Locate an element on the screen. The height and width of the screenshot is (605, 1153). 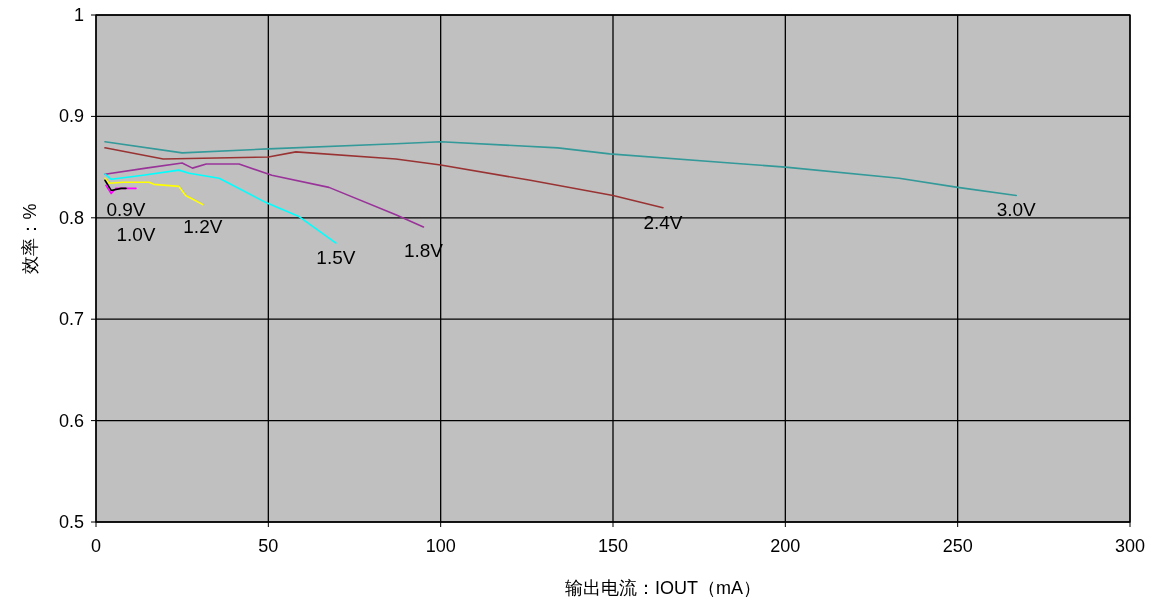
y-tick-label: 0.5 is located at coordinates (71, 522).